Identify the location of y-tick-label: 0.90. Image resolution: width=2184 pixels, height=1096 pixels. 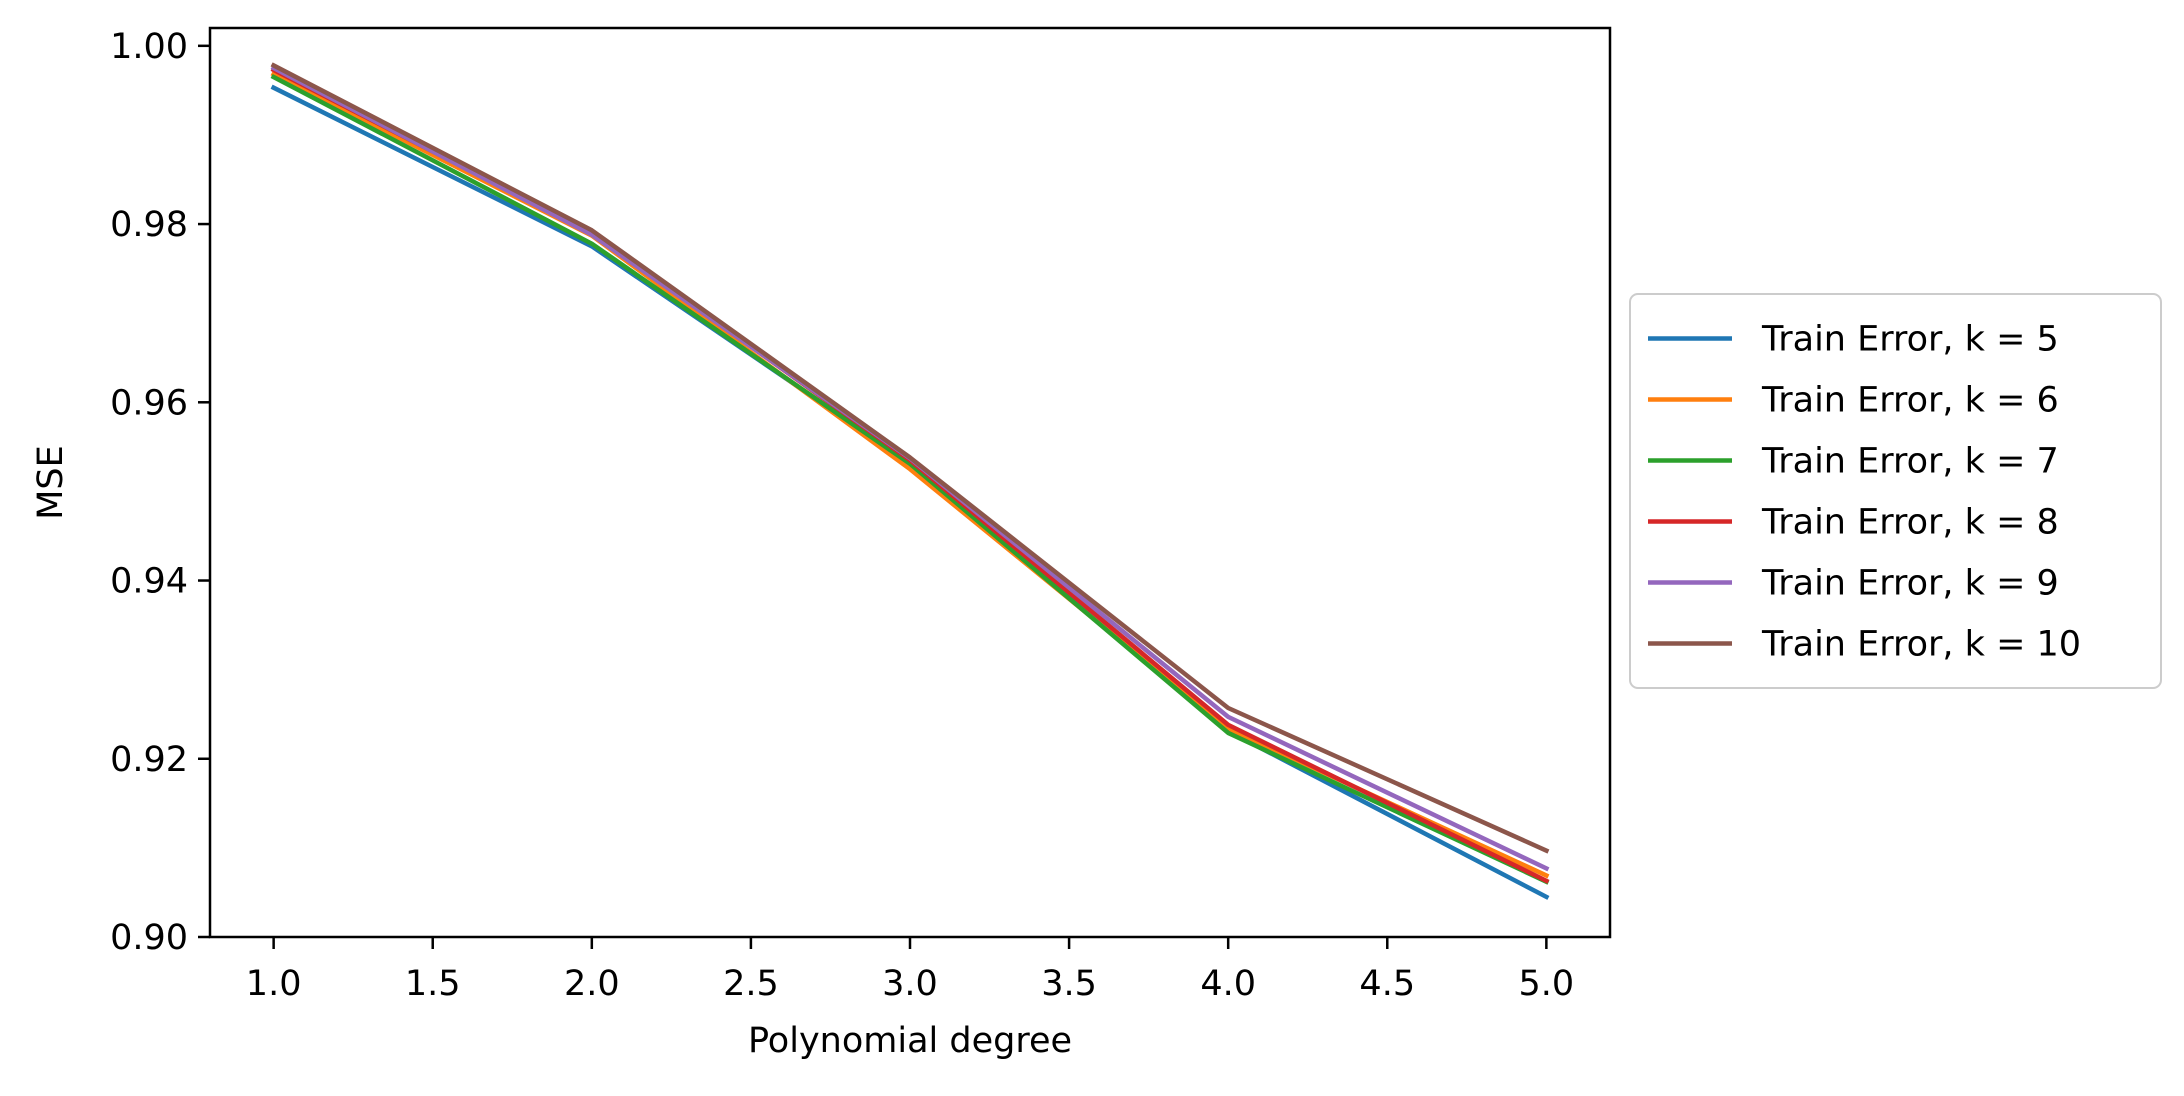
(149, 938).